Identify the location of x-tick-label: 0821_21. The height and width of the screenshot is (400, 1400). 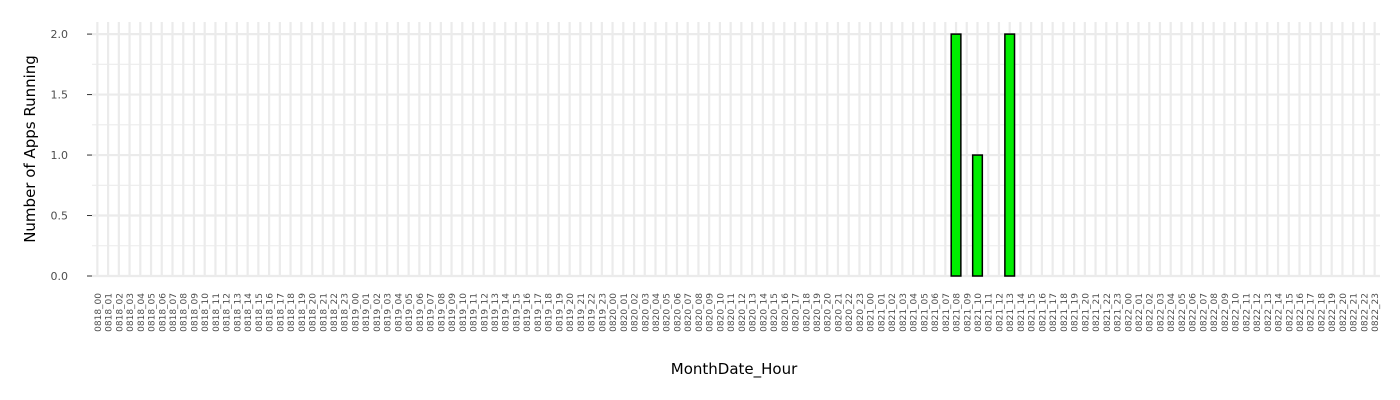
(1097, 312).